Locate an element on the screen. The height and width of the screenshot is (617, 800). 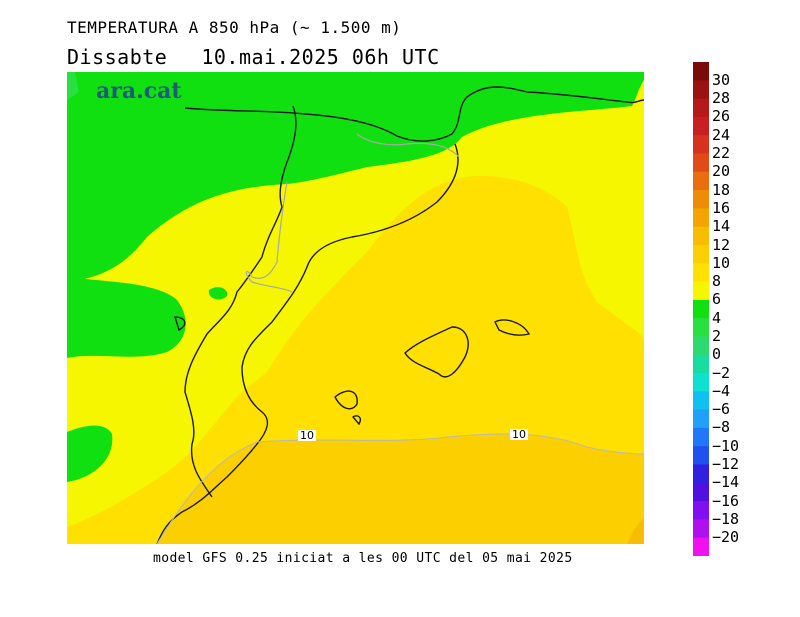
scale-label: −2 is located at coordinates (721, 372).